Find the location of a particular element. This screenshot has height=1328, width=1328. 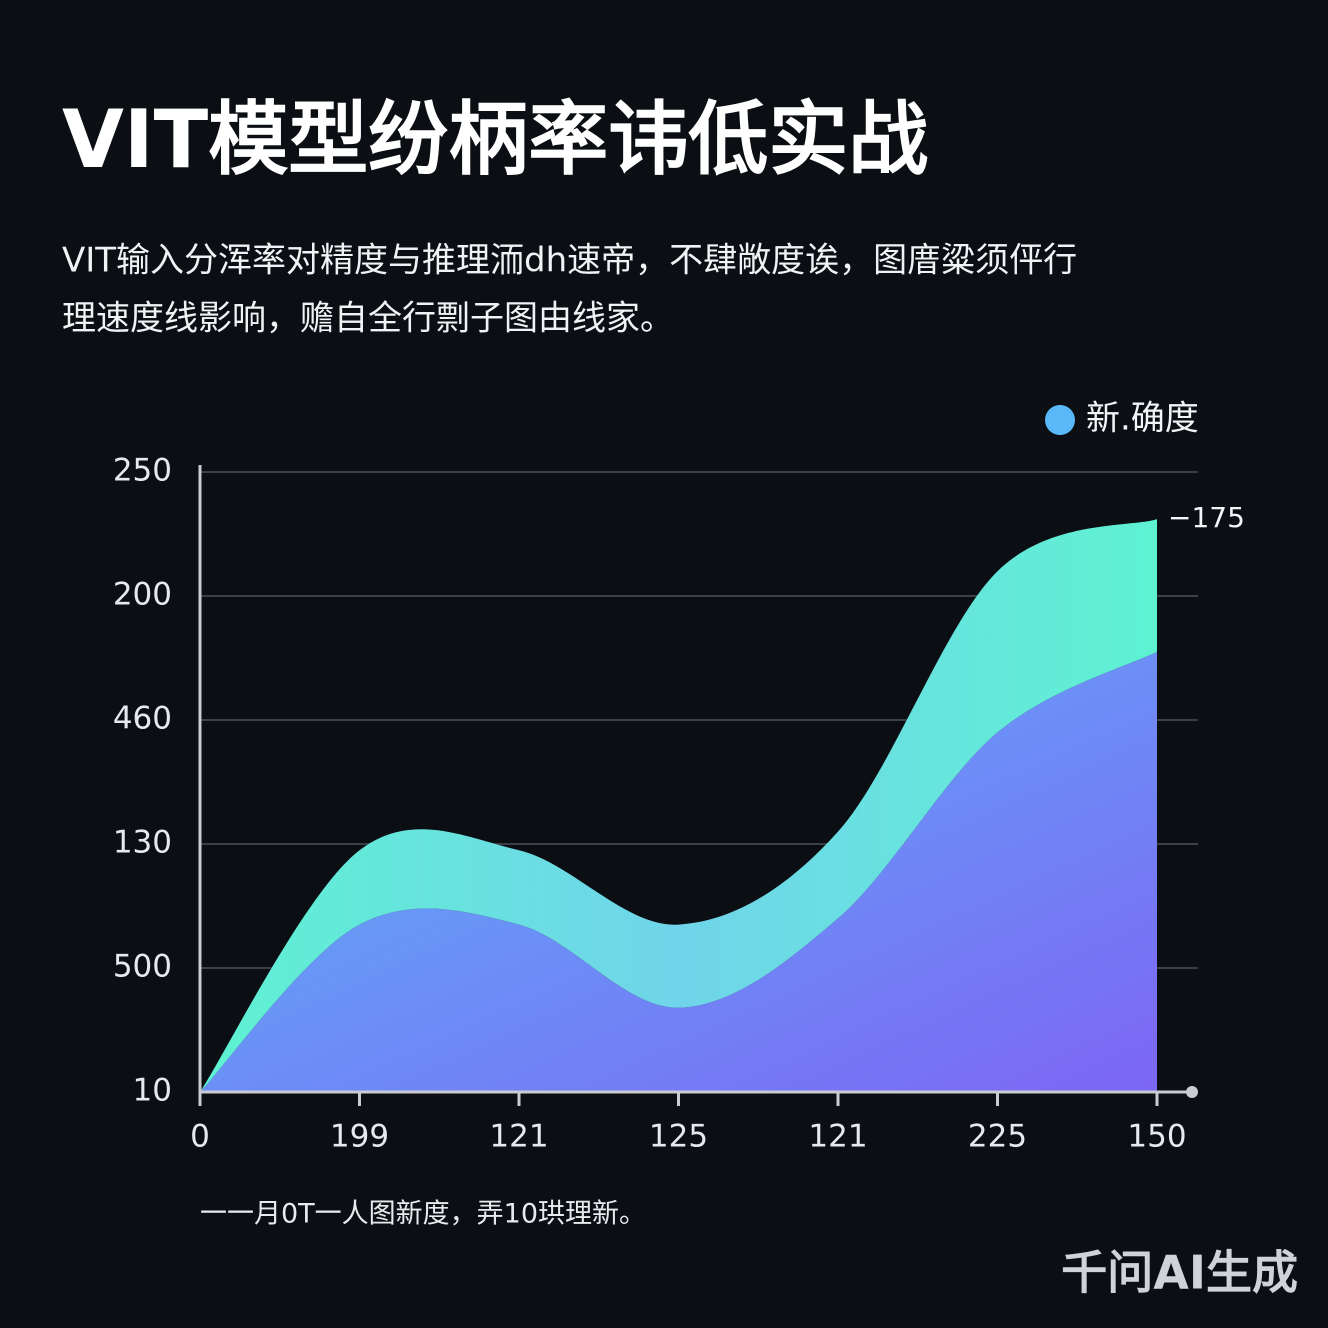

x-tick-label: 125 is located at coordinates (678, 1137).